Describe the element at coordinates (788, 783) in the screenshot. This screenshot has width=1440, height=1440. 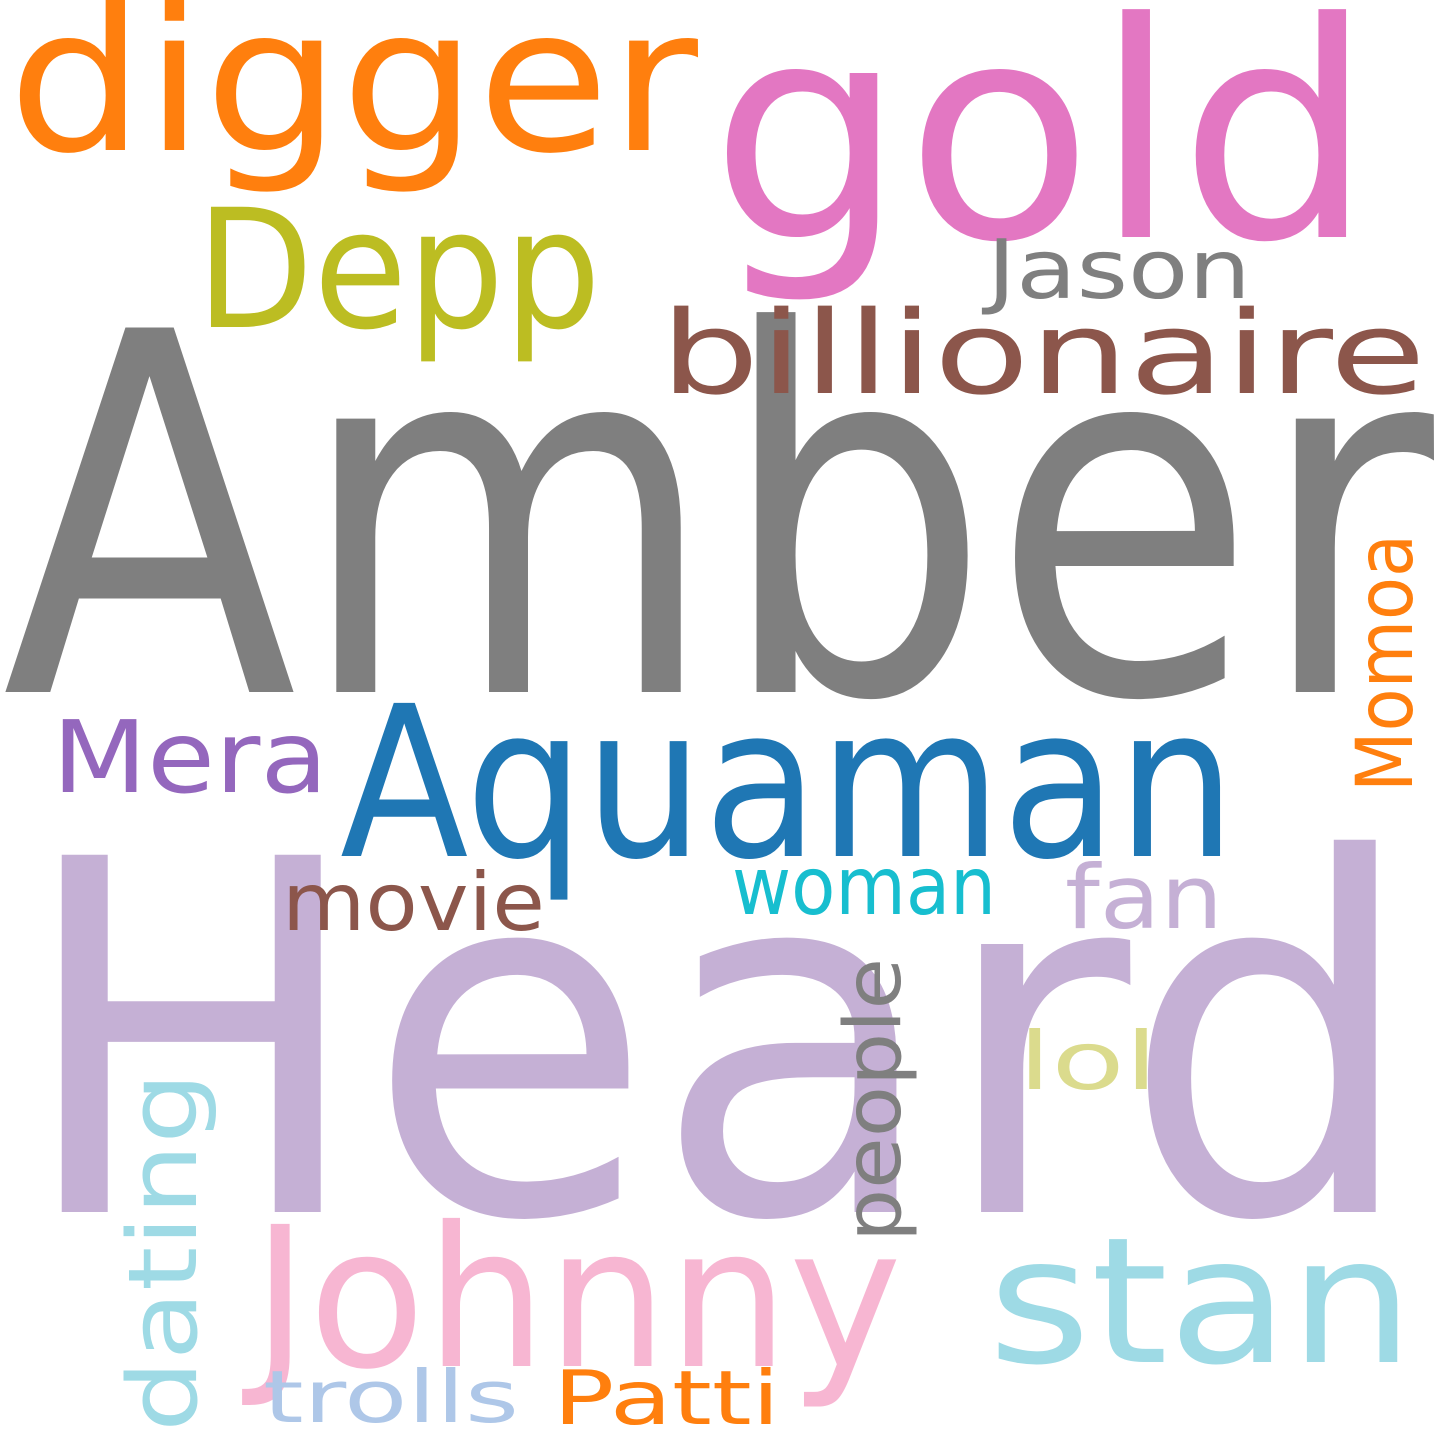
I see `word-aquaman: Aquaman` at that location.